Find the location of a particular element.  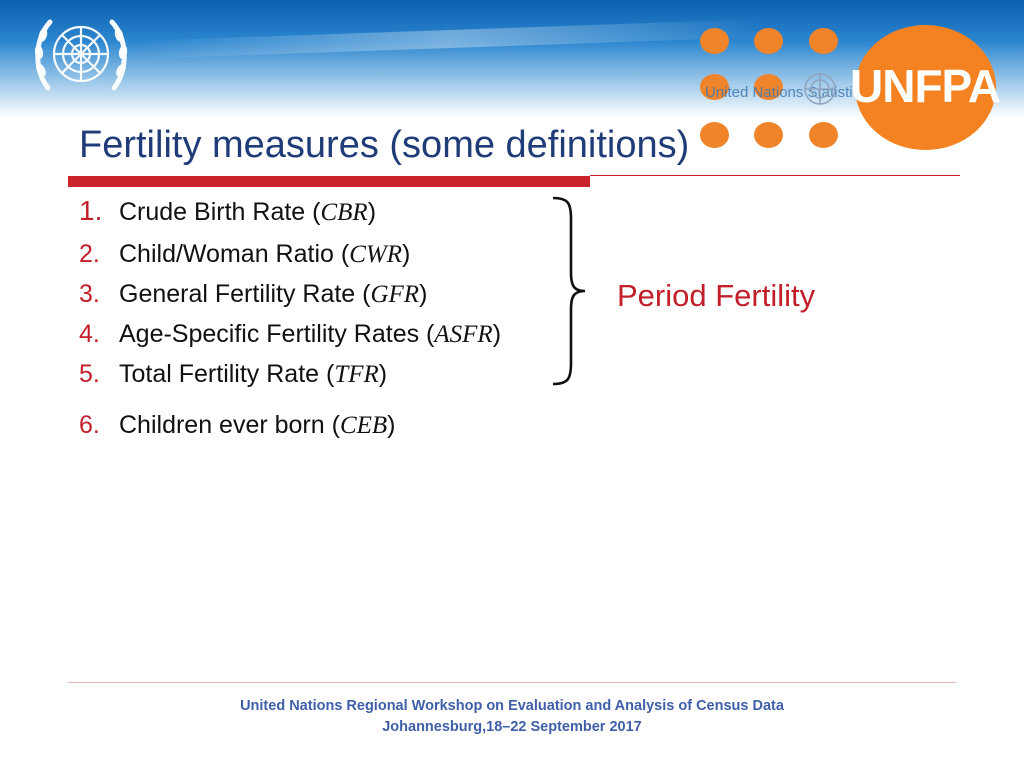

unfpa-logo: UNFPA is located at coordinates (925, 86).